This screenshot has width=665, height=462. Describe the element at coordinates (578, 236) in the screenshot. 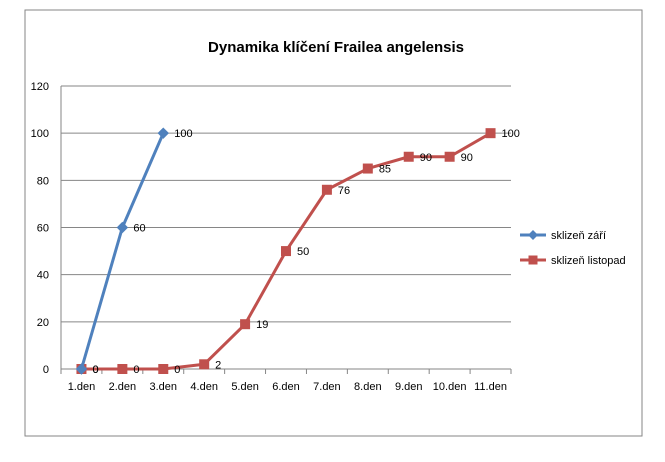

I see `legend-label: sklizeň září` at that location.